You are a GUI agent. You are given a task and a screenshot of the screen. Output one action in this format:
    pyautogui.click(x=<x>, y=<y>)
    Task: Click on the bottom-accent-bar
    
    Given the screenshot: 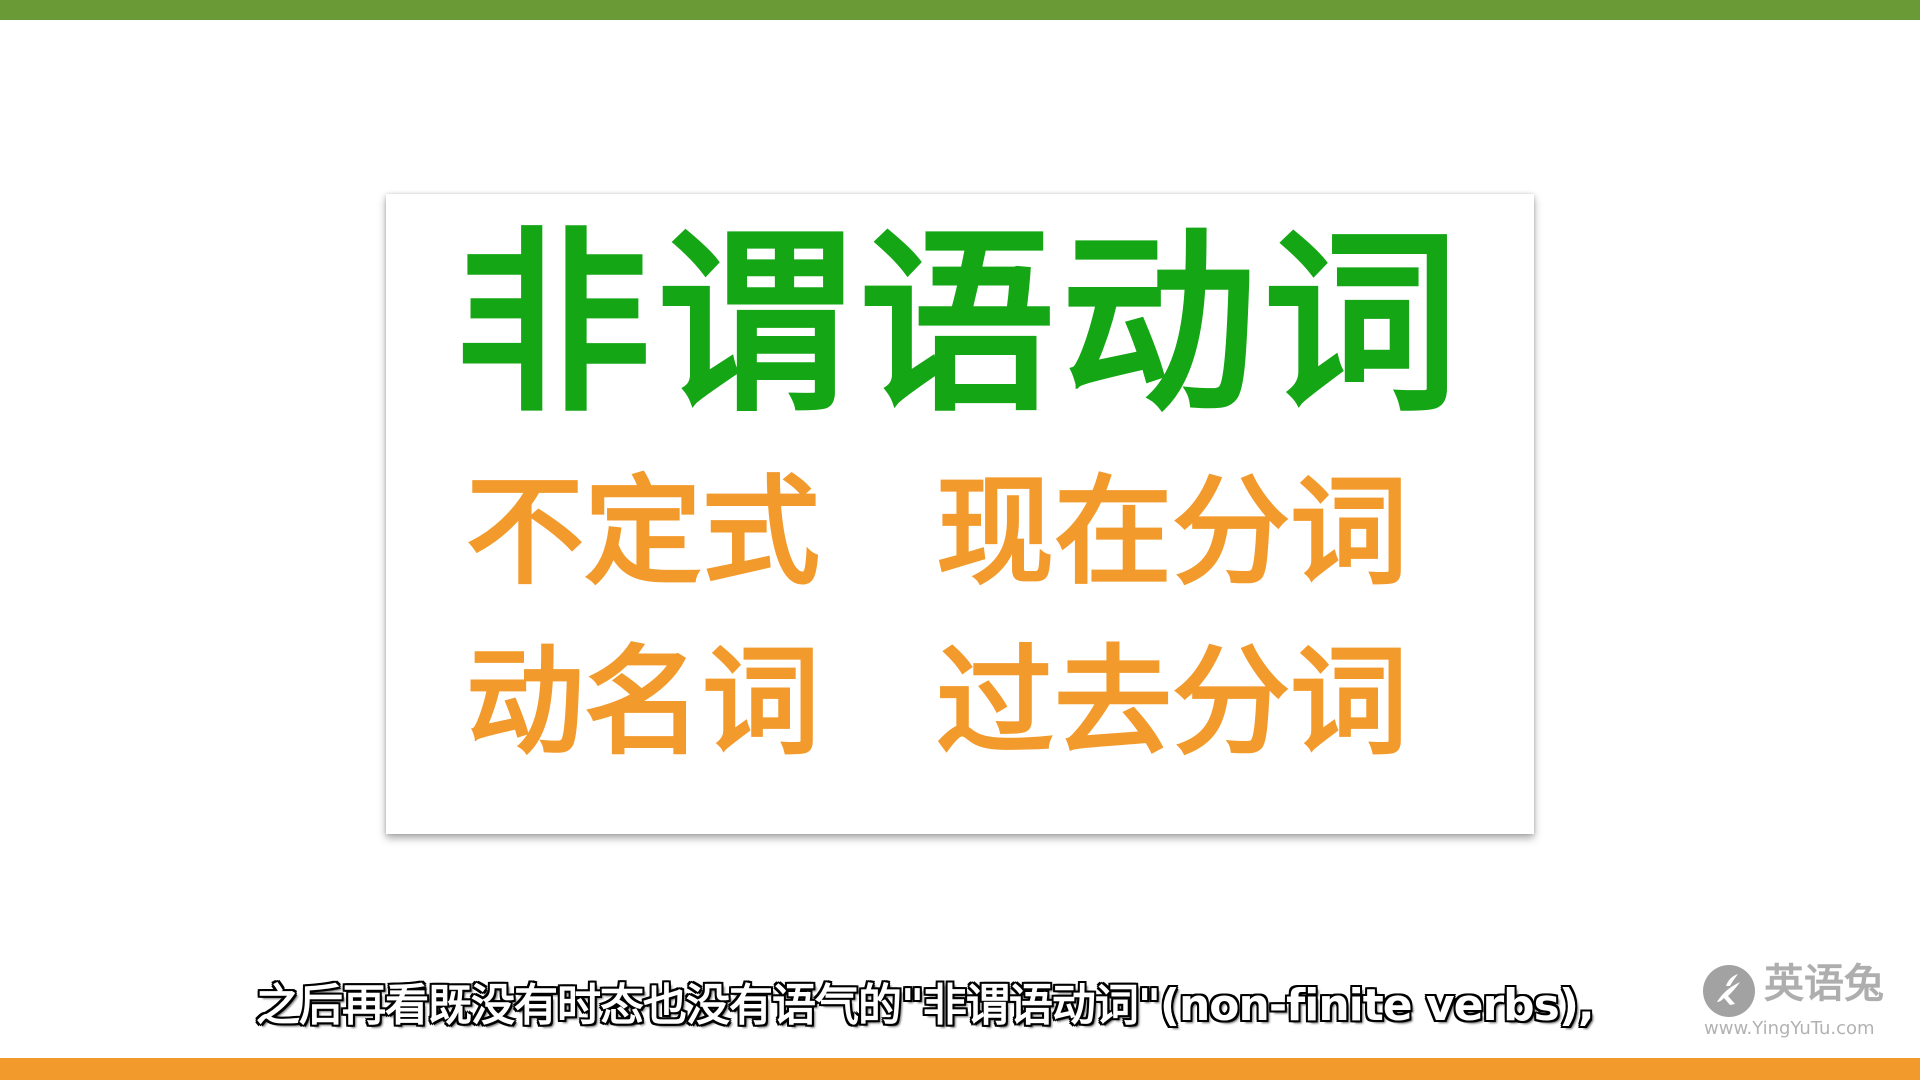 What is the action you would take?
    pyautogui.click(x=960, y=1069)
    